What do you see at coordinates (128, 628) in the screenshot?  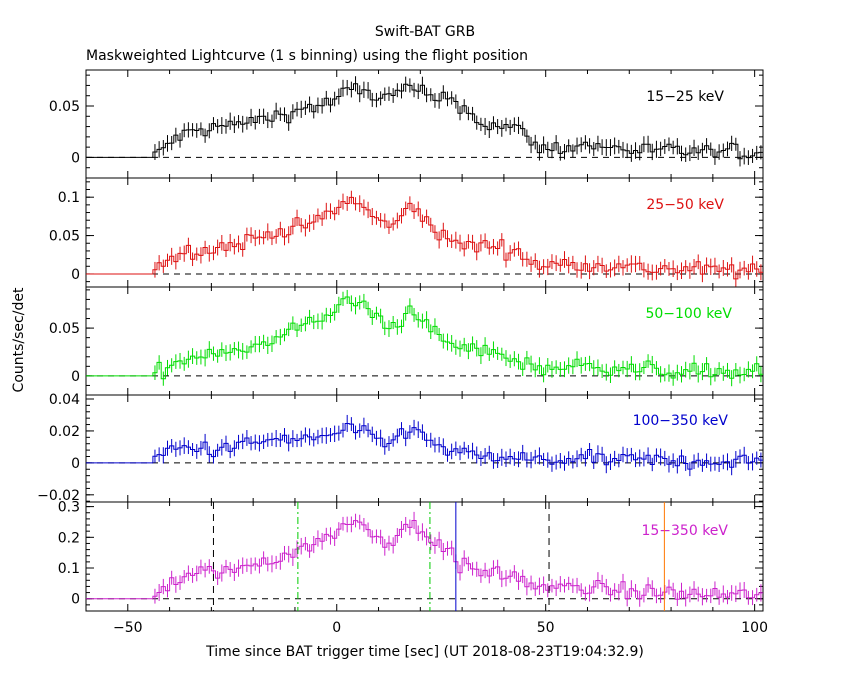 I see `x-tick-label: −50` at bounding box center [128, 628].